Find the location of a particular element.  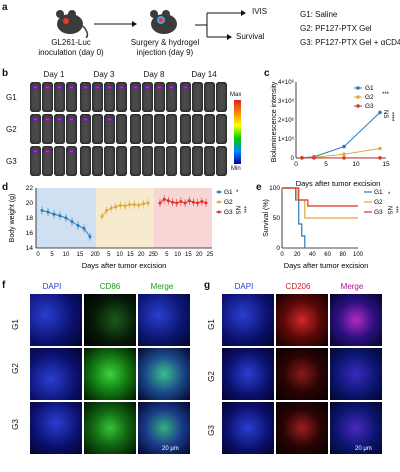

chart-c-sig-2: NS is located at coordinates (385, 114).